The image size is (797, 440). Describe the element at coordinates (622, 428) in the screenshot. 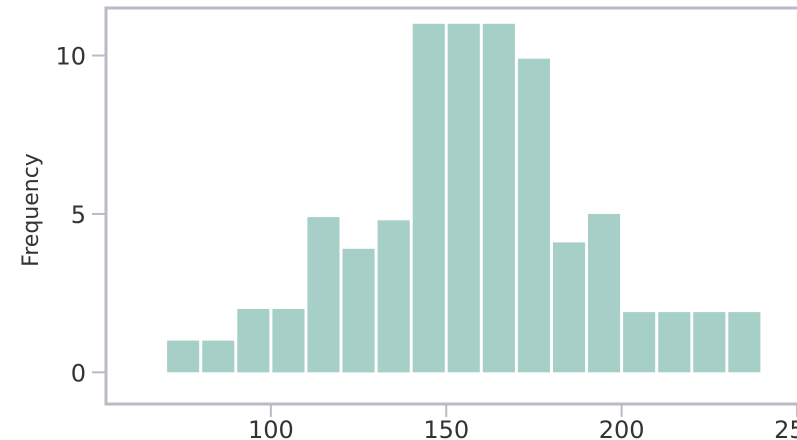

I see `x-tick-label: 200` at that location.